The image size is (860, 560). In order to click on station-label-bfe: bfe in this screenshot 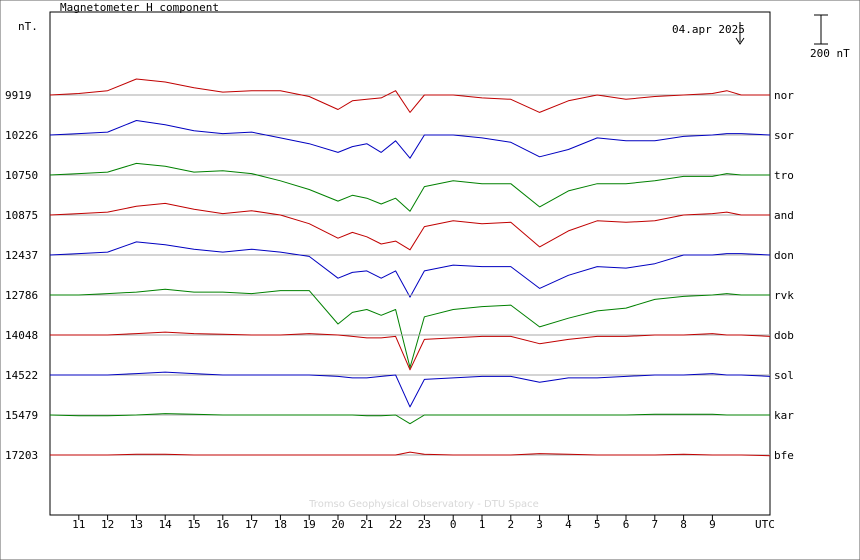, I will do `click(784, 455)`.